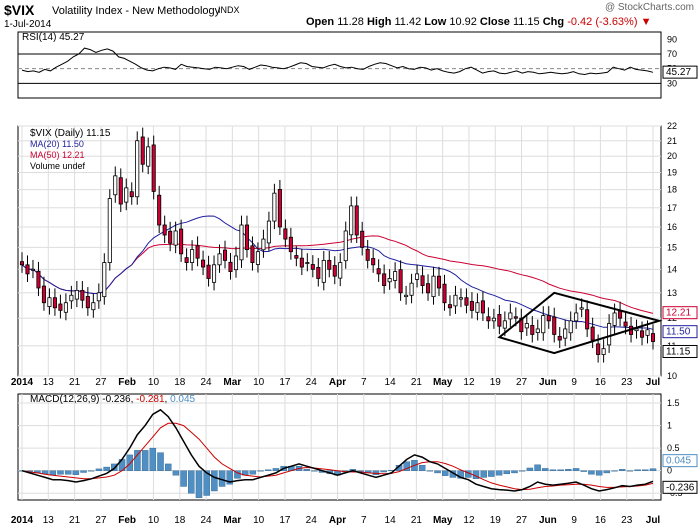  What do you see at coordinates (150, 399) in the screenshot?
I see `signal-legend-value: -0.281` at bounding box center [150, 399].